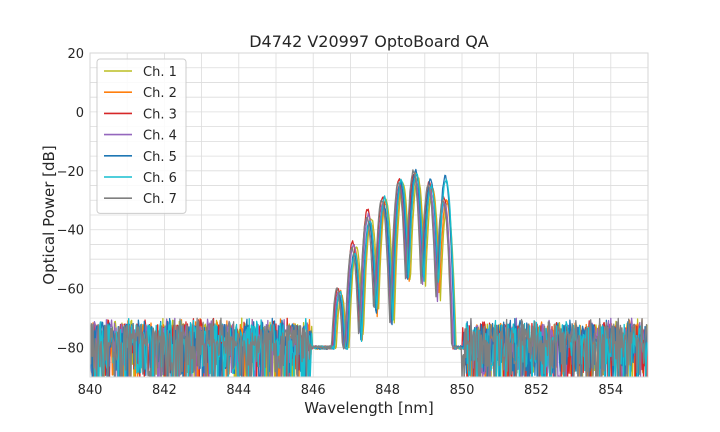 Image resolution: width=720 pixels, height=432 pixels. Describe the element at coordinates (49, 214) in the screenshot. I see `y-axis-label: Optical Power [dB]` at that location.